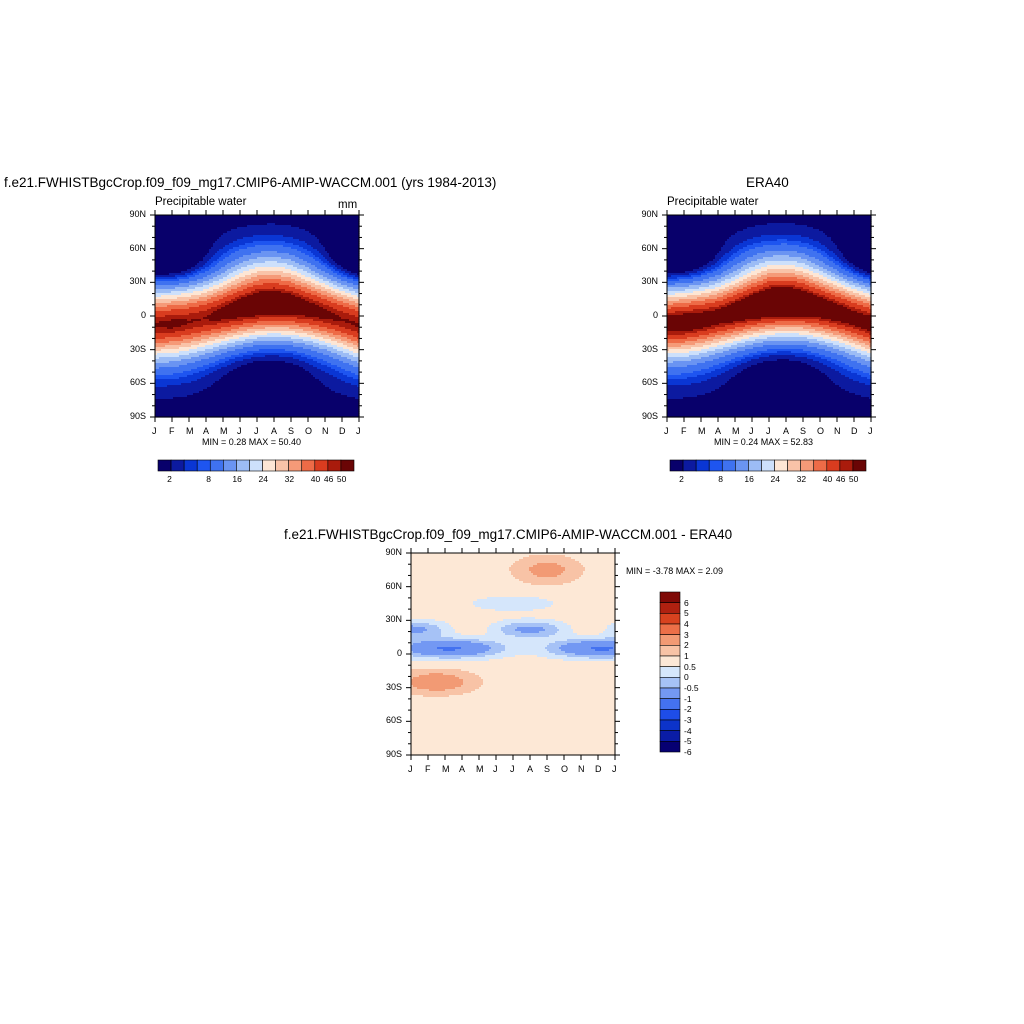 The width and height of the screenshot is (1024, 1024). Describe the element at coordinates (718, 431) in the screenshot. I see `panel2-x-tick-label: A` at that location.